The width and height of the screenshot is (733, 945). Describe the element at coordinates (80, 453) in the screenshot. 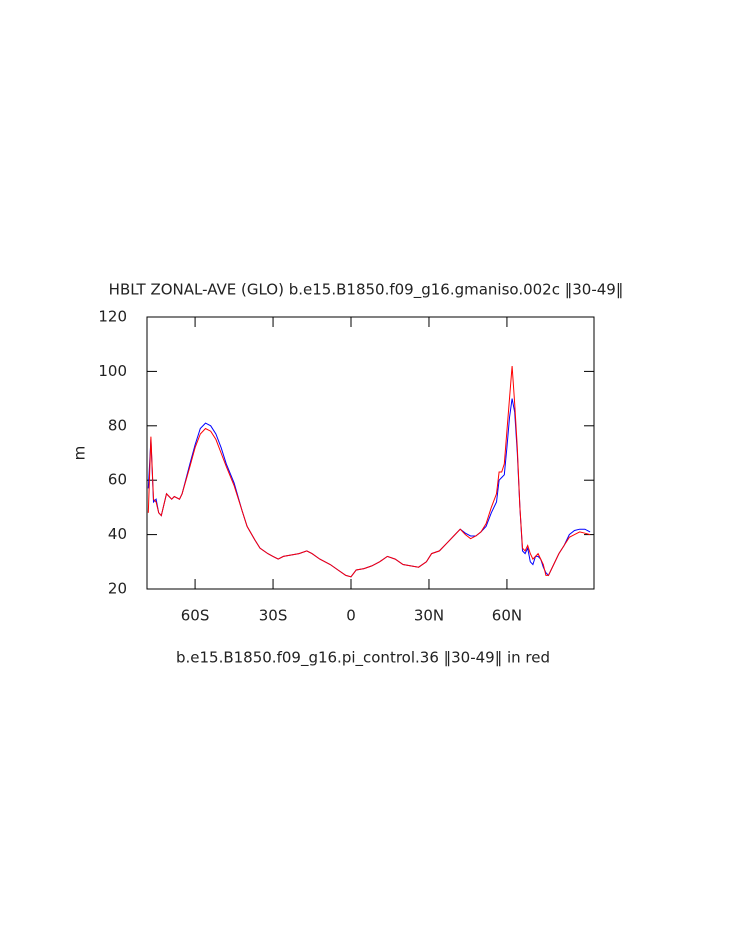

I see `y-axis-label: m` at that location.